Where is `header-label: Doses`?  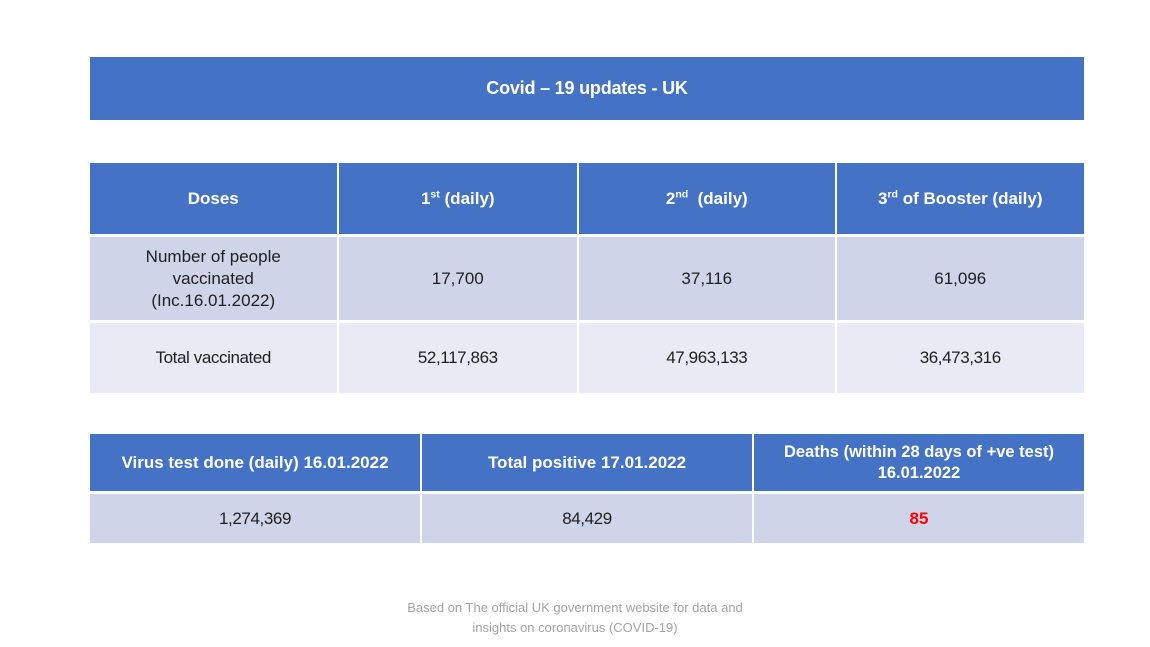 header-label: Doses is located at coordinates (213, 198).